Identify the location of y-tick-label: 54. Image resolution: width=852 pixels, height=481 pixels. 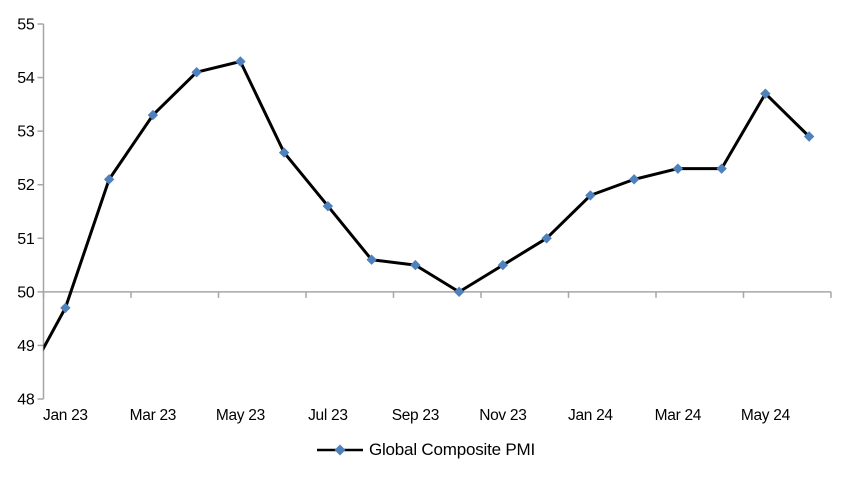
(26, 78).